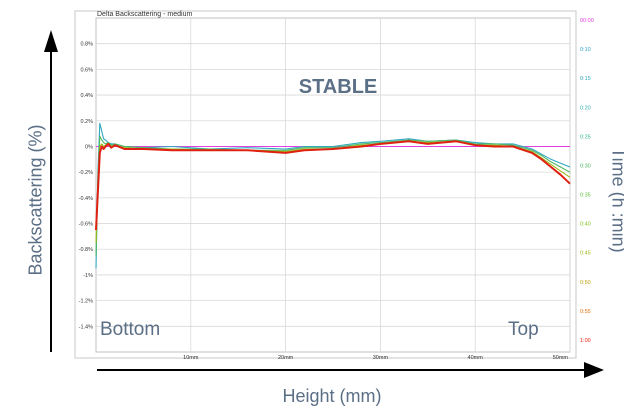 This screenshot has width=624, height=412. What do you see at coordinates (86, 327) in the screenshot?
I see `y-tick-label: -1.4%` at bounding box center [86, 327].